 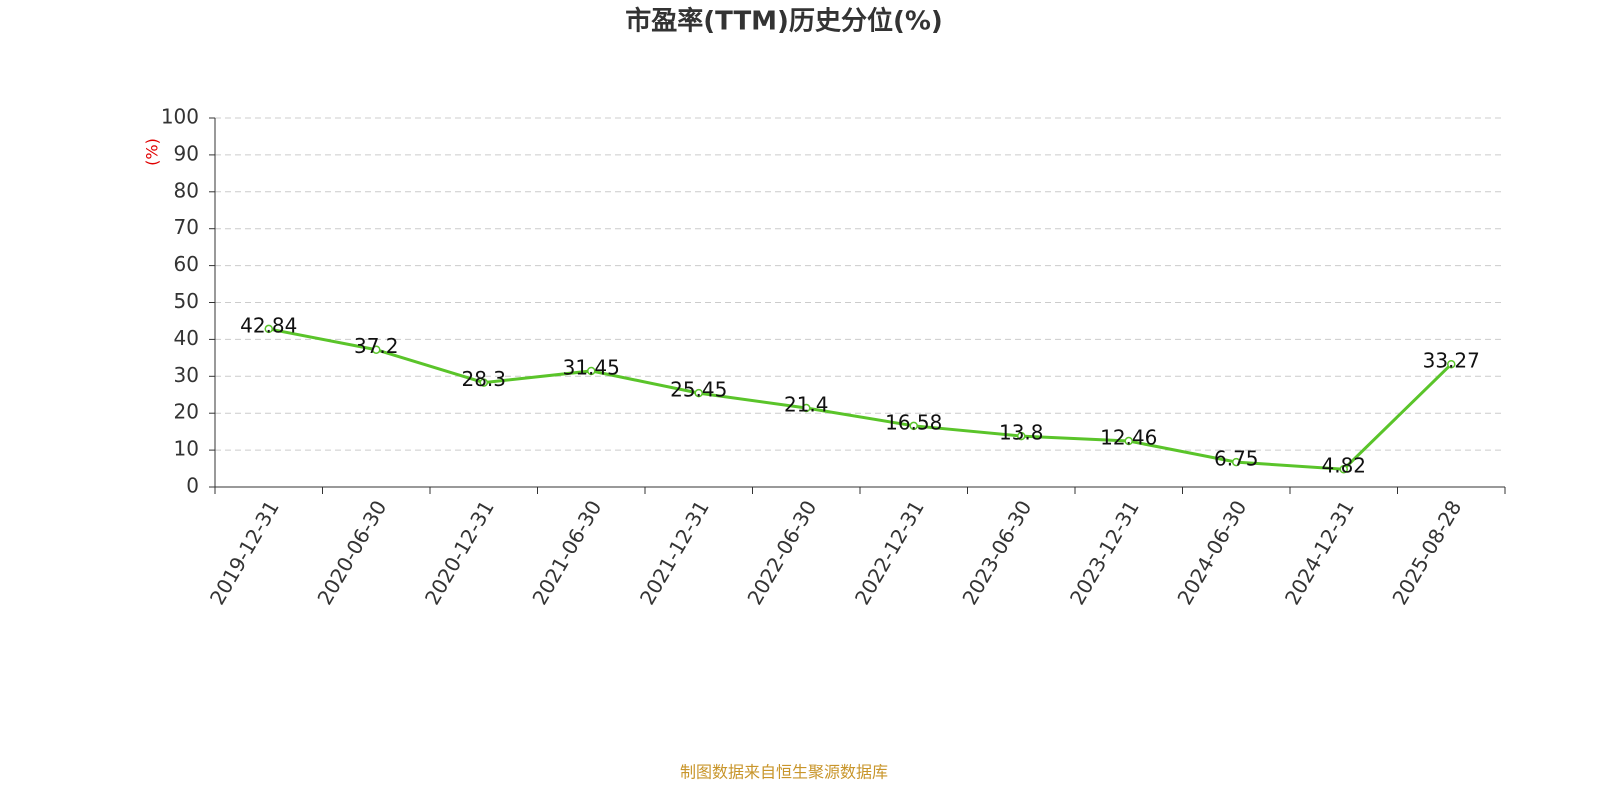 I want to click on data-label: 25.45, so click(x=698, y=390).